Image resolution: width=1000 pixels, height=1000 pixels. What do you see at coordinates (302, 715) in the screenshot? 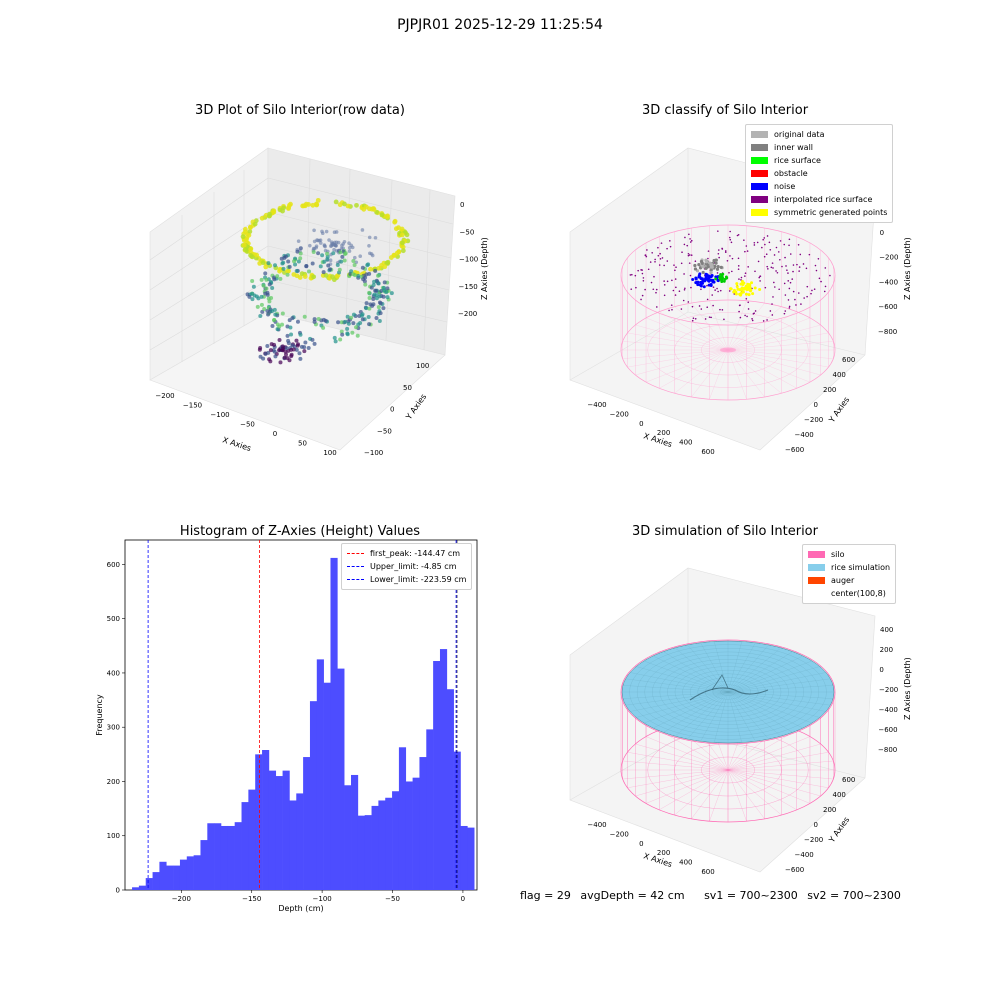
I see `histogram-vlines` at bounding box center [302, 715].